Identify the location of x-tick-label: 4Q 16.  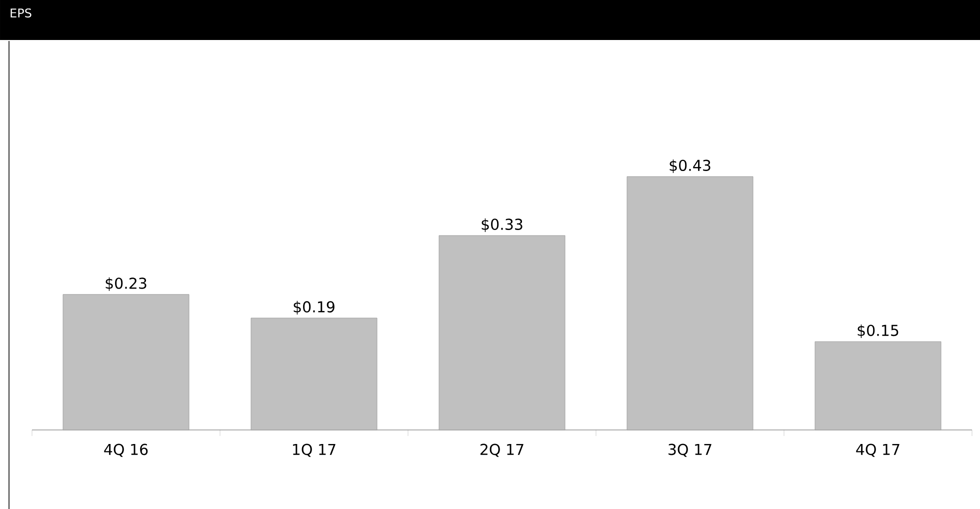
(126, 450).